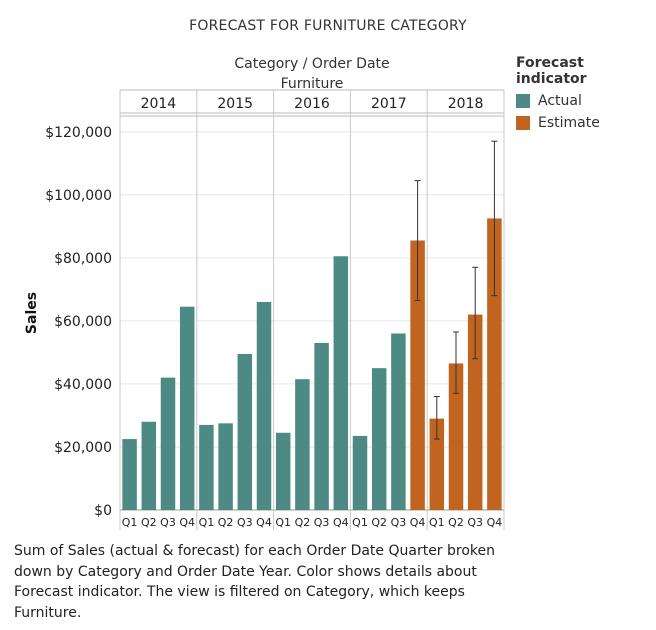 The image size is (656, 630). Describe the element at coordinates (168, 443) in the screenshot. I see `bar-2014-q3` at that location.